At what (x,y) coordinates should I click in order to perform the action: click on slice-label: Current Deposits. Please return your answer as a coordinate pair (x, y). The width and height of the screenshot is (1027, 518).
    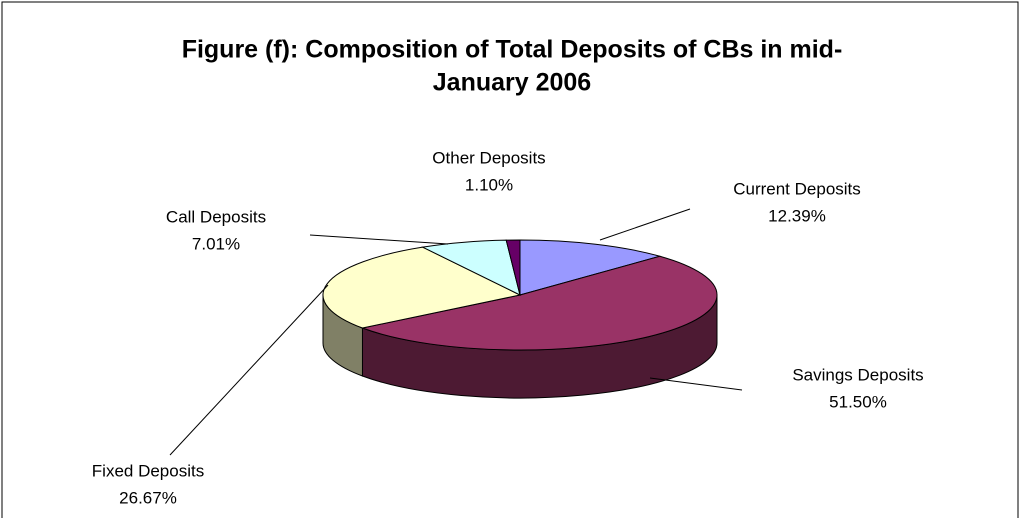
    Looking at the image, I should click on (797, 188).